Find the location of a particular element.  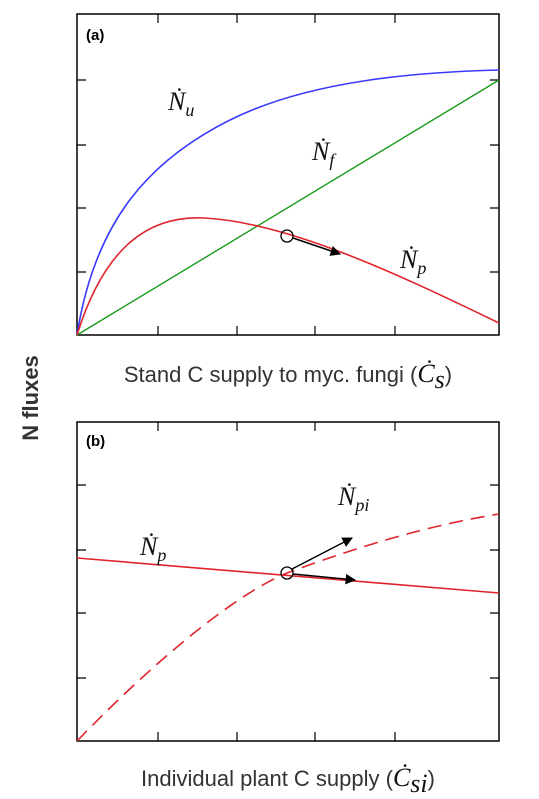

curve-label: Ṅu is located at coordinates (180, 103).